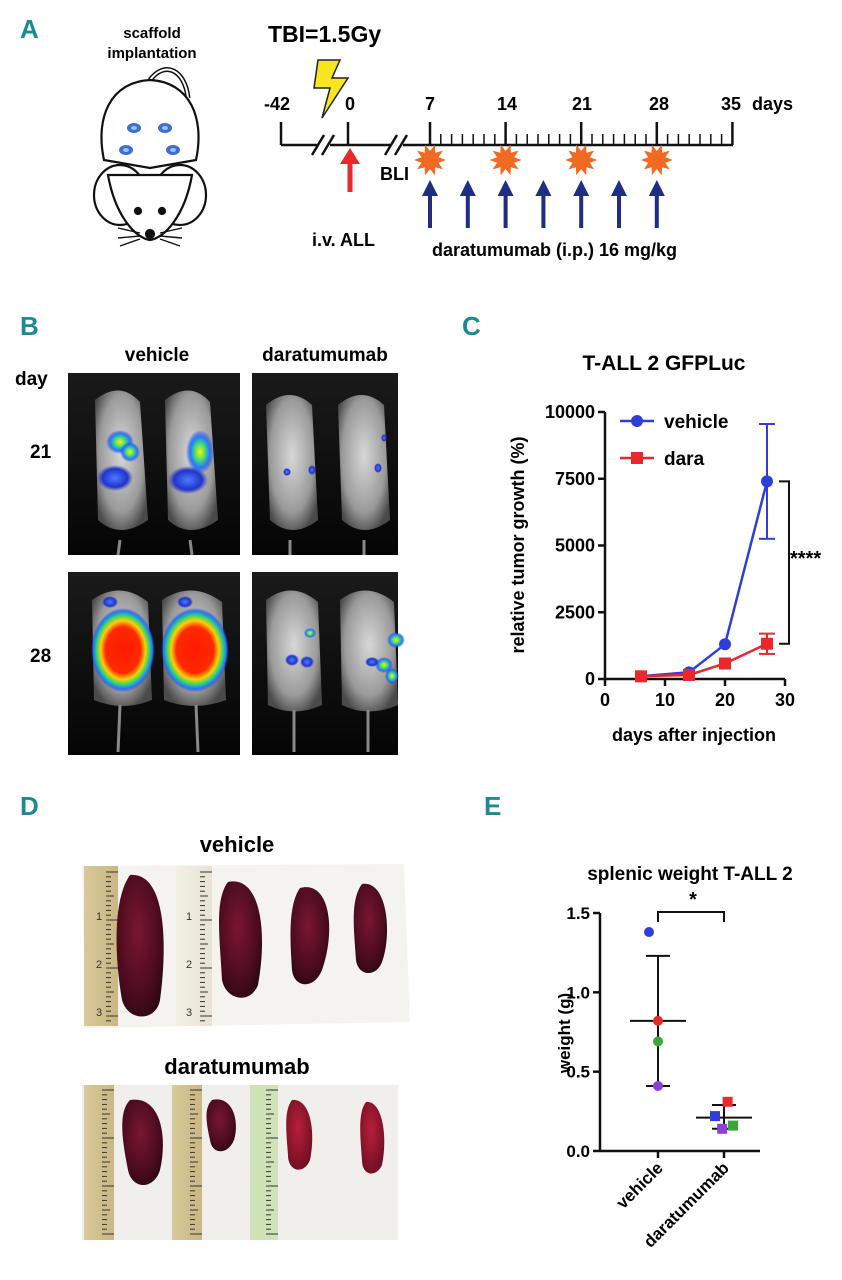 This screenshot has width=842, height=1280. Describe the element at coordinates (154, 464) in the screenshot. I see `bli-image-vehicle-day21` at that location.